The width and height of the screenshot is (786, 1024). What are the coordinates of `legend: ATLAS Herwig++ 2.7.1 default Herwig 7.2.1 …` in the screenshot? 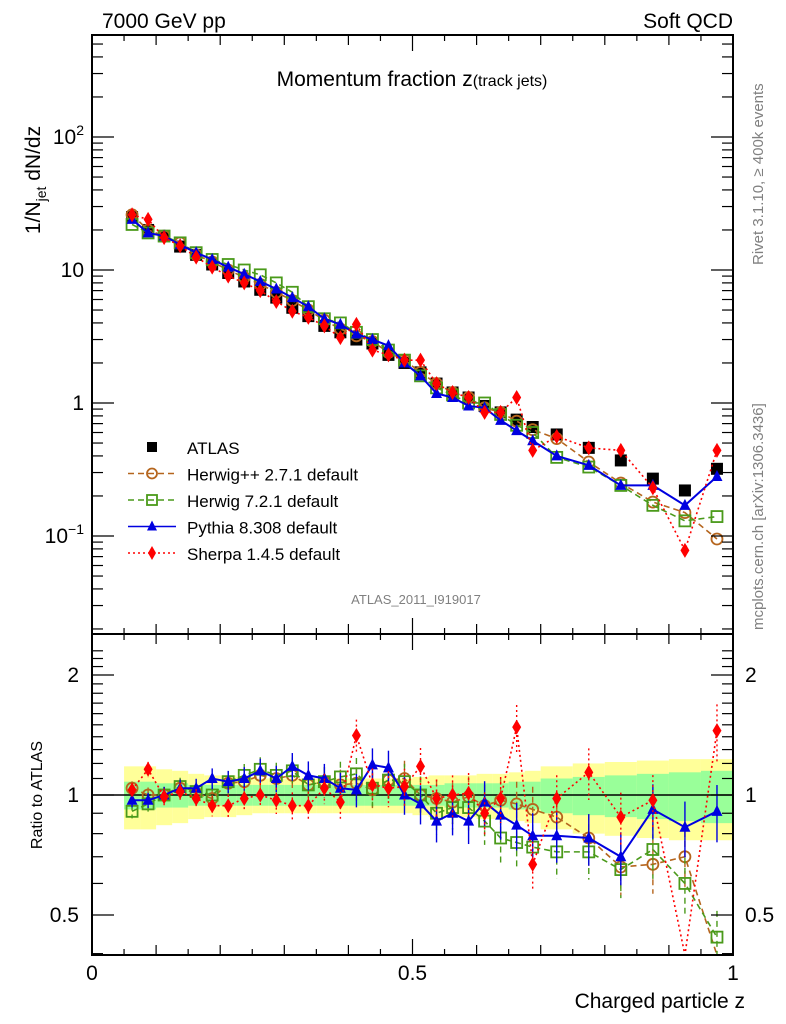 It's located at (243, 501).